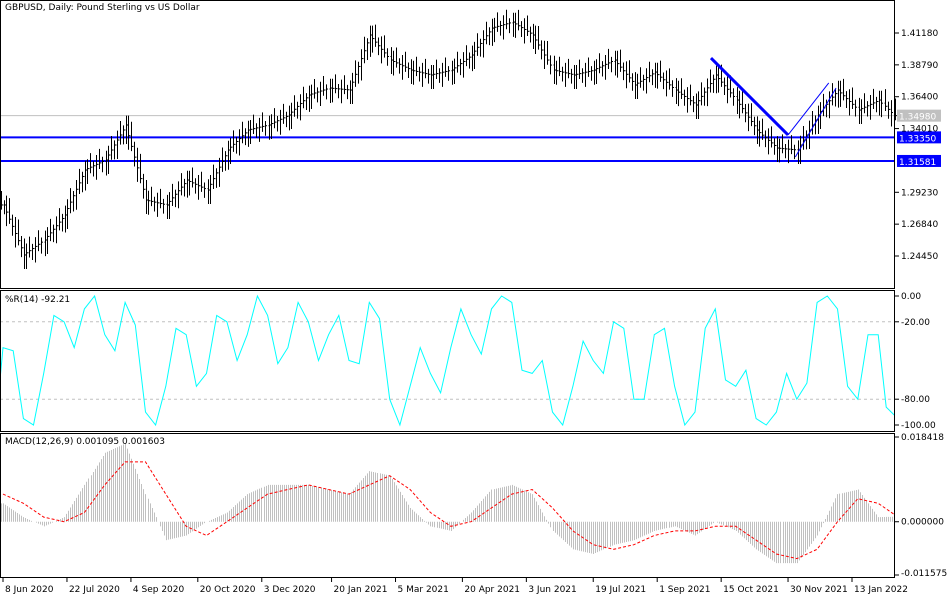 The image size is (950, 600). Describe the element at coordinates (751, 590) in the screenshot. I see `date-tick-label: 15 Oct 2021` at that location.